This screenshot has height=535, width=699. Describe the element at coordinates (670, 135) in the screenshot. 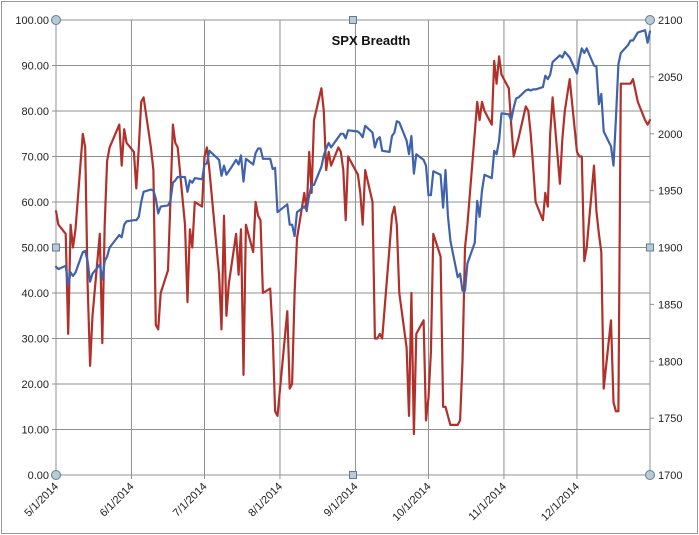

I see `y-right-tick-label: 2000` at that location.